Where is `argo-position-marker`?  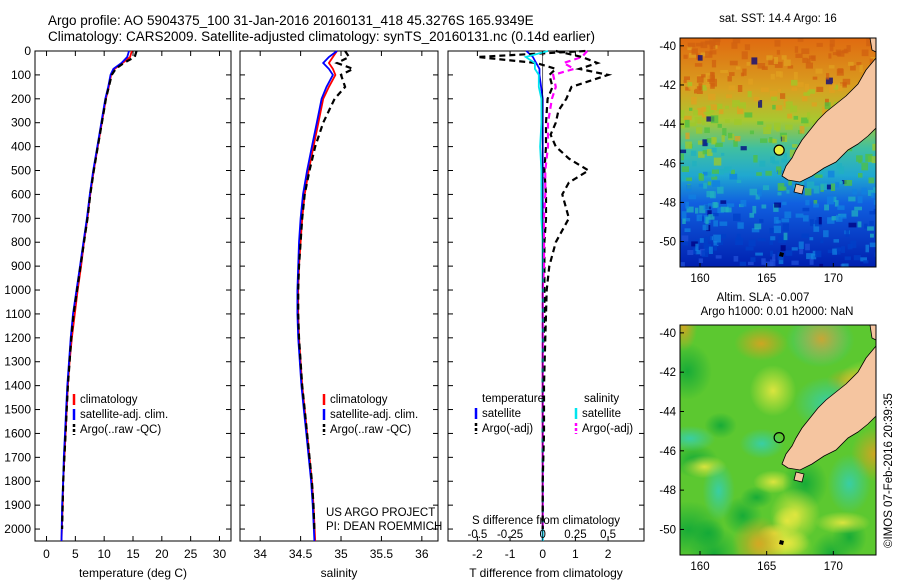 argo-position-marker is located at coordinates (779, 150).